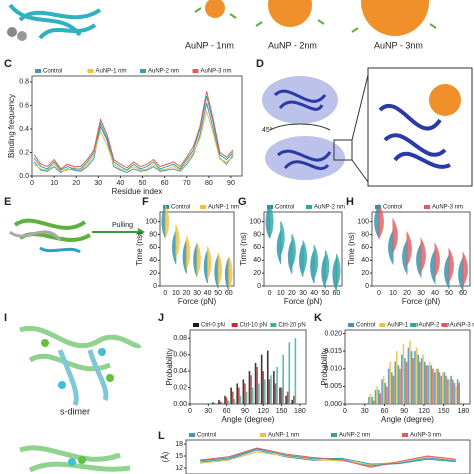 The image size is (474, 474). Describe the element at coordinates (76, 183) in the screenshot. I see `x-tick-label: 20` at that location.